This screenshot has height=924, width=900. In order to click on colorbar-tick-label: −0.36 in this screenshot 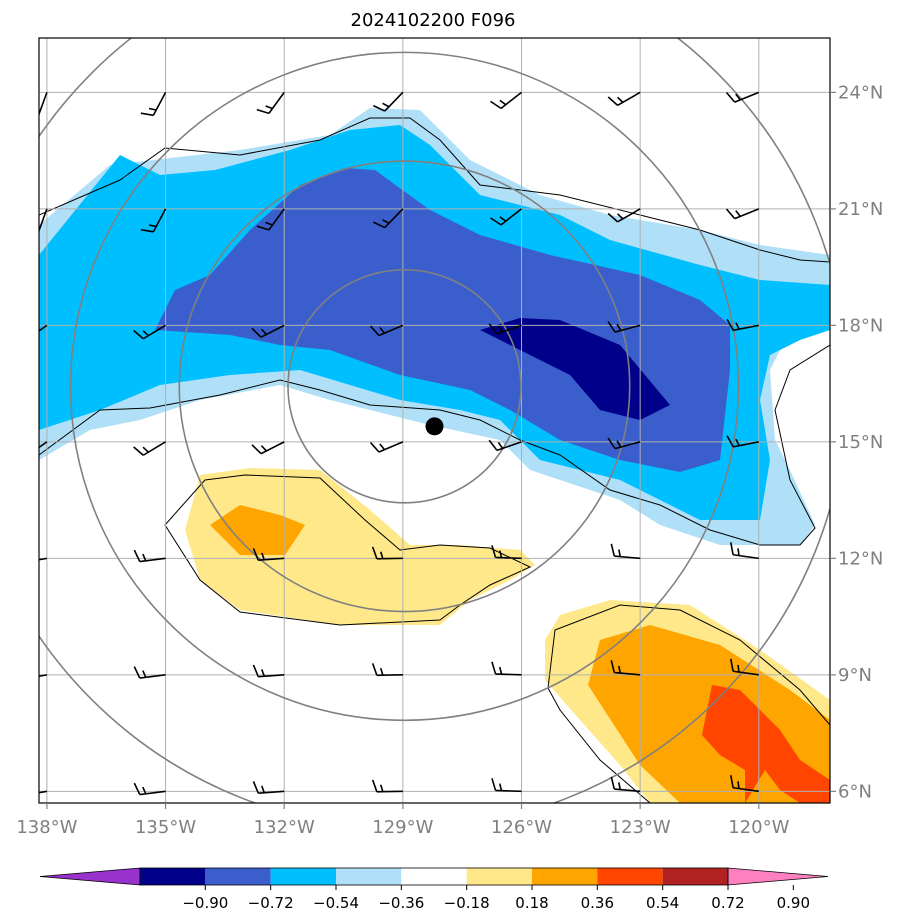, I will do `click(401, 903)`.